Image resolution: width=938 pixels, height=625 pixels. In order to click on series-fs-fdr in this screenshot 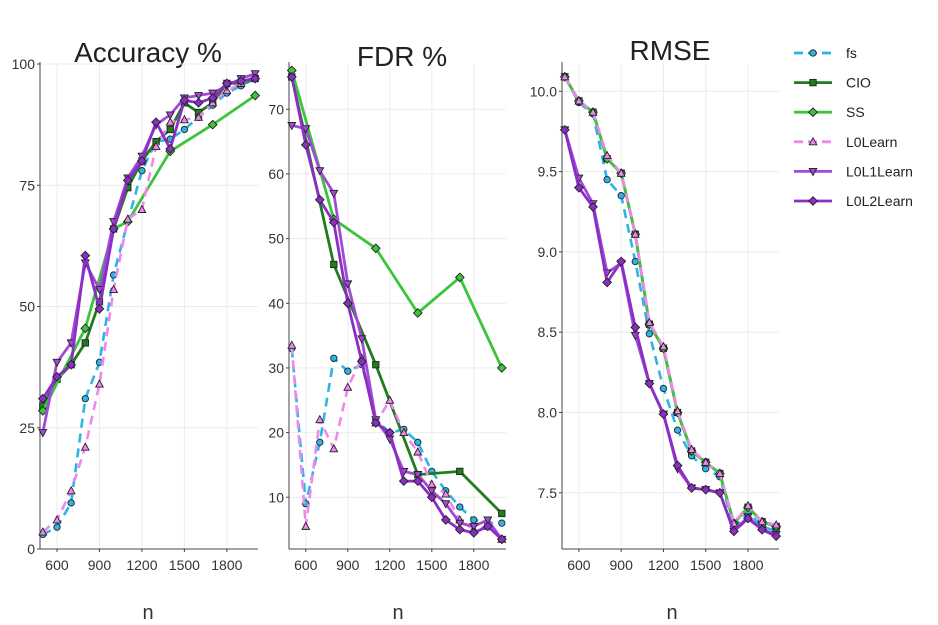, I will do `click(397, 435)`.